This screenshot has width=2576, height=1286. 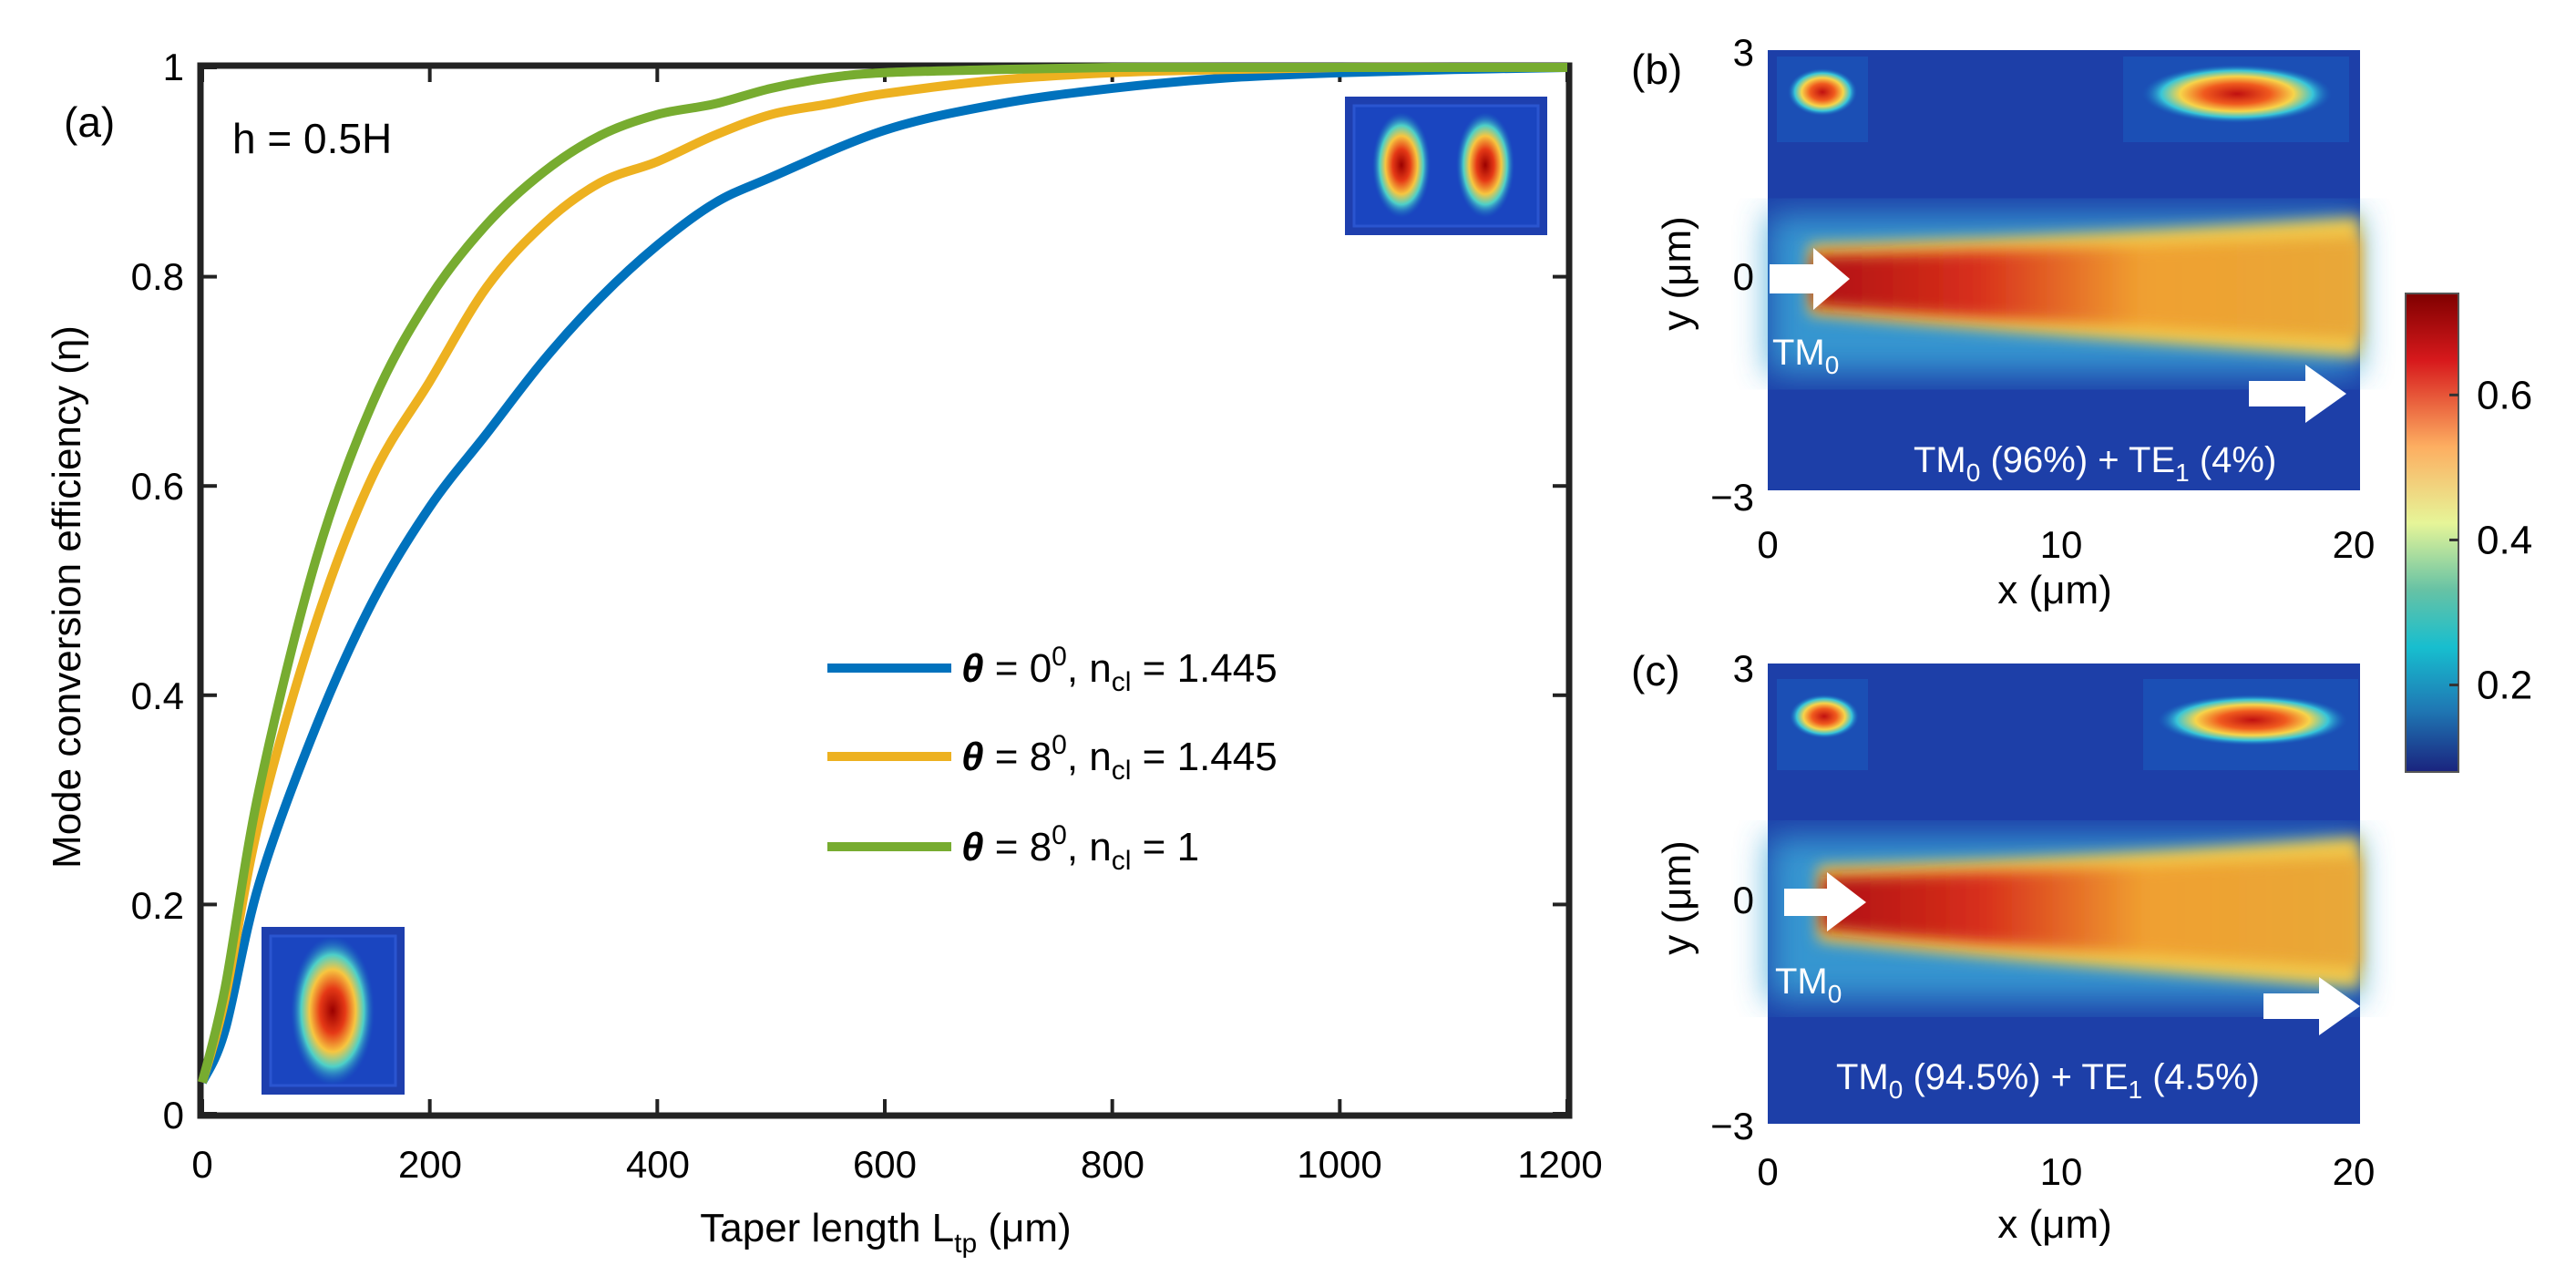 I want to click on output-composition-label: TM0 (96%) + TE1 (4%), so click(x=2095, y=463).